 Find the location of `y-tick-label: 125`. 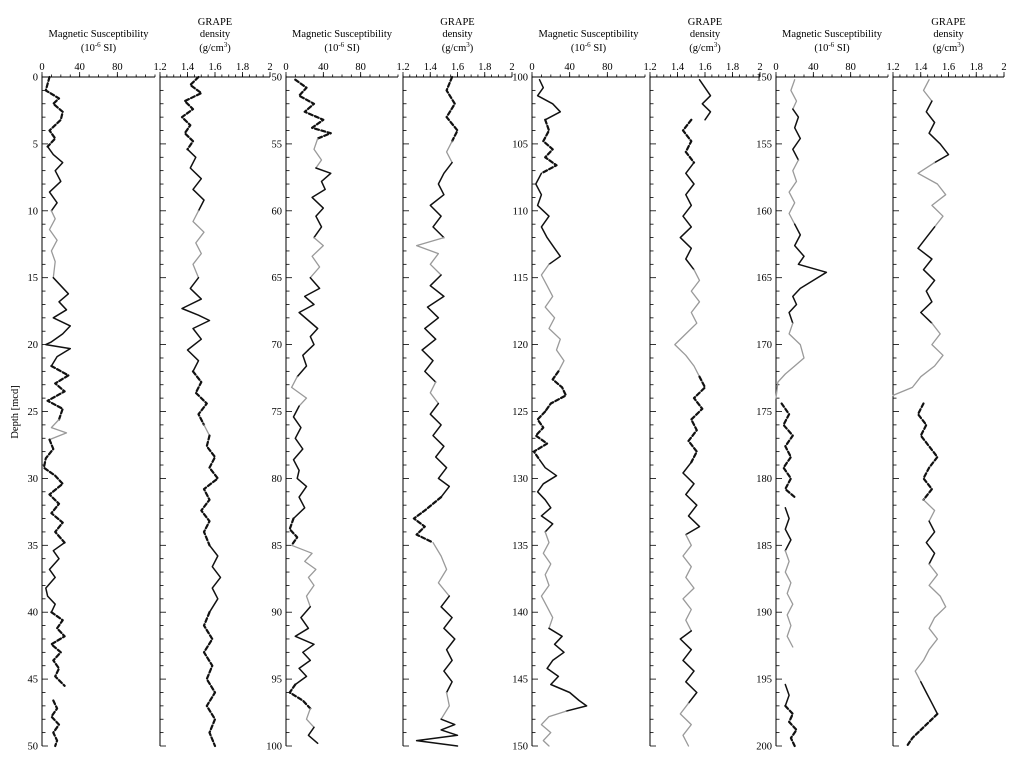

y-tick-label: 125 is located at coordinates (520, 412).